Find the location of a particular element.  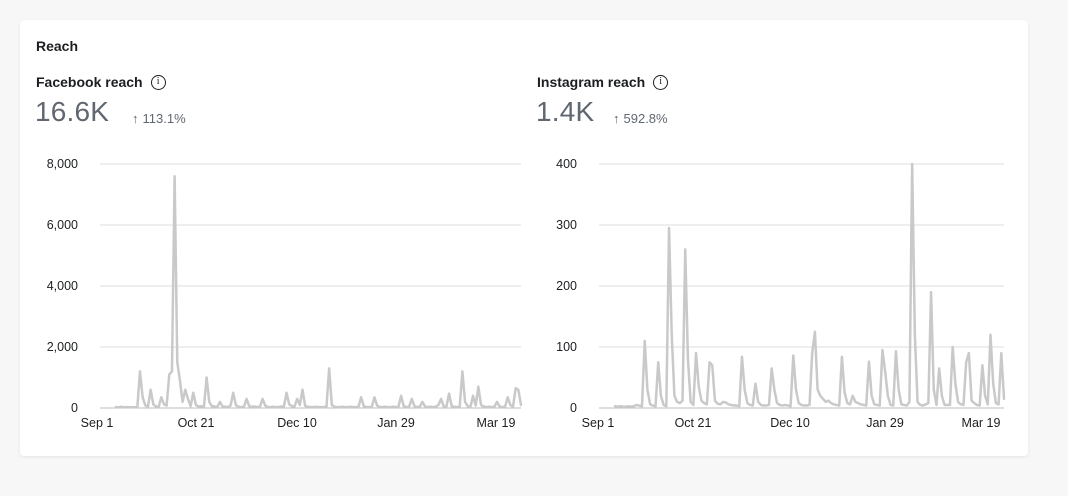

change-indicator: ↑ 592.8% is located at coordinates (640, 118).